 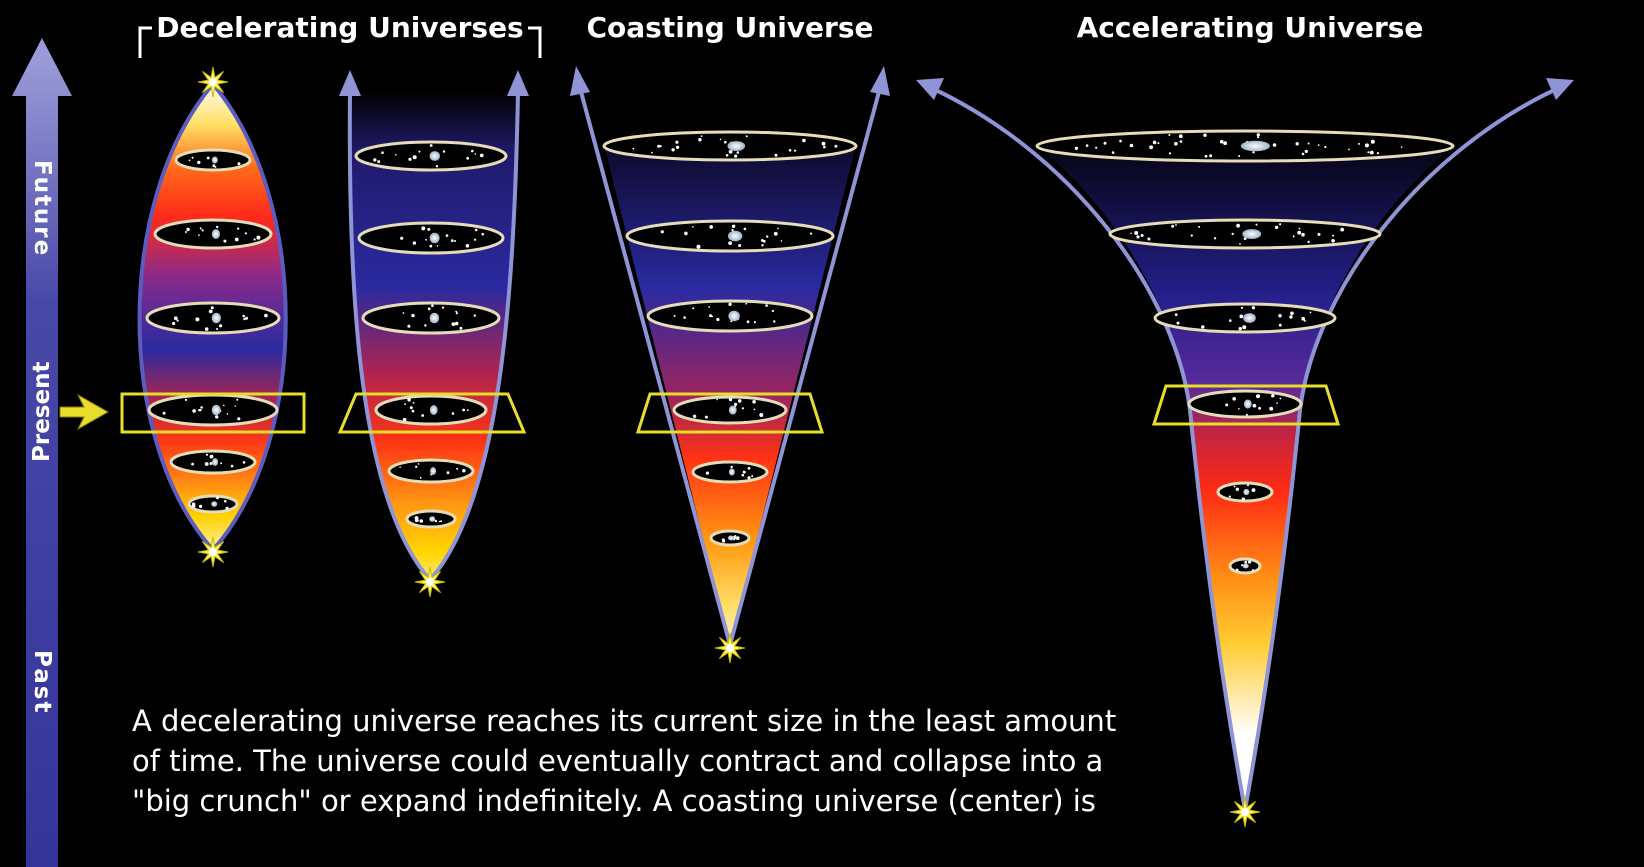 What do you see at coordinates (42, 208) in the screenshot?
I see `axis-label-future: Future` at bounding box center [42, 208].